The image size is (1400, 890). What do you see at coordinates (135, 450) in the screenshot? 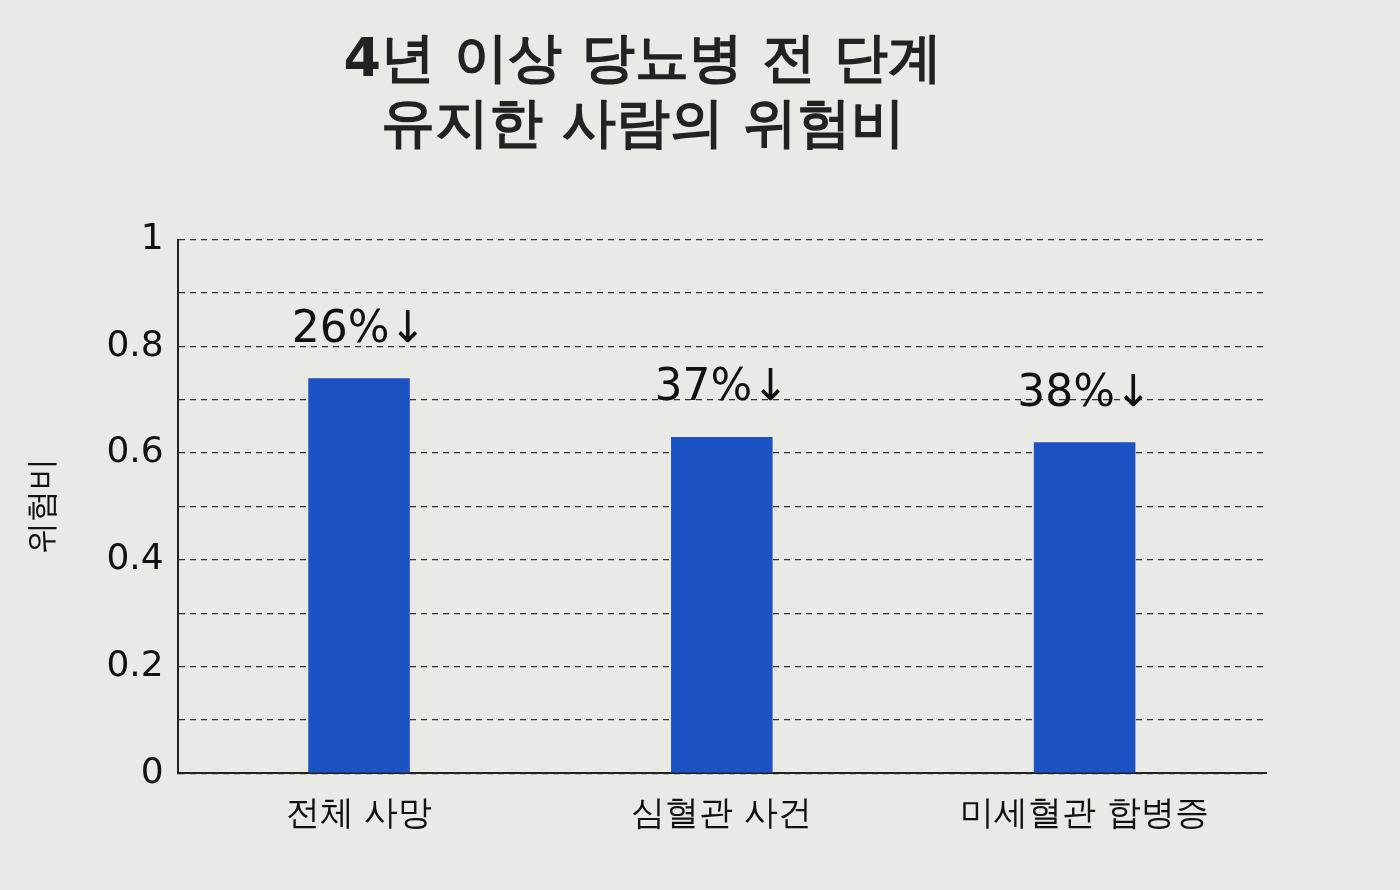
I see `y-tick-label: 0.6` at bounding box center [135, 450].